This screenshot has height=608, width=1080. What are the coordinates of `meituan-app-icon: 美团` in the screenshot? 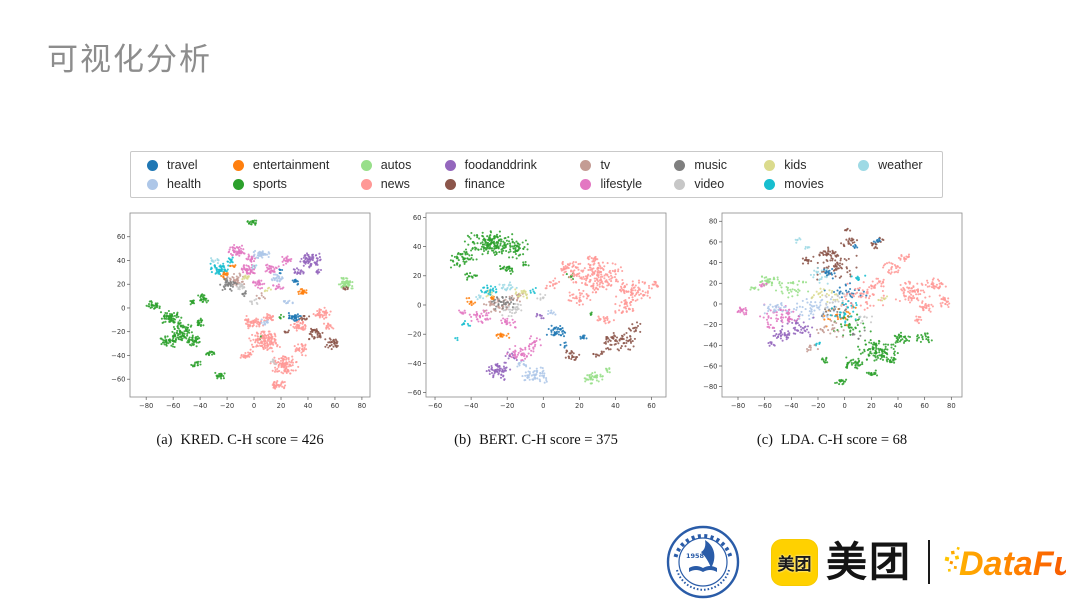 It's located at (794, 562).